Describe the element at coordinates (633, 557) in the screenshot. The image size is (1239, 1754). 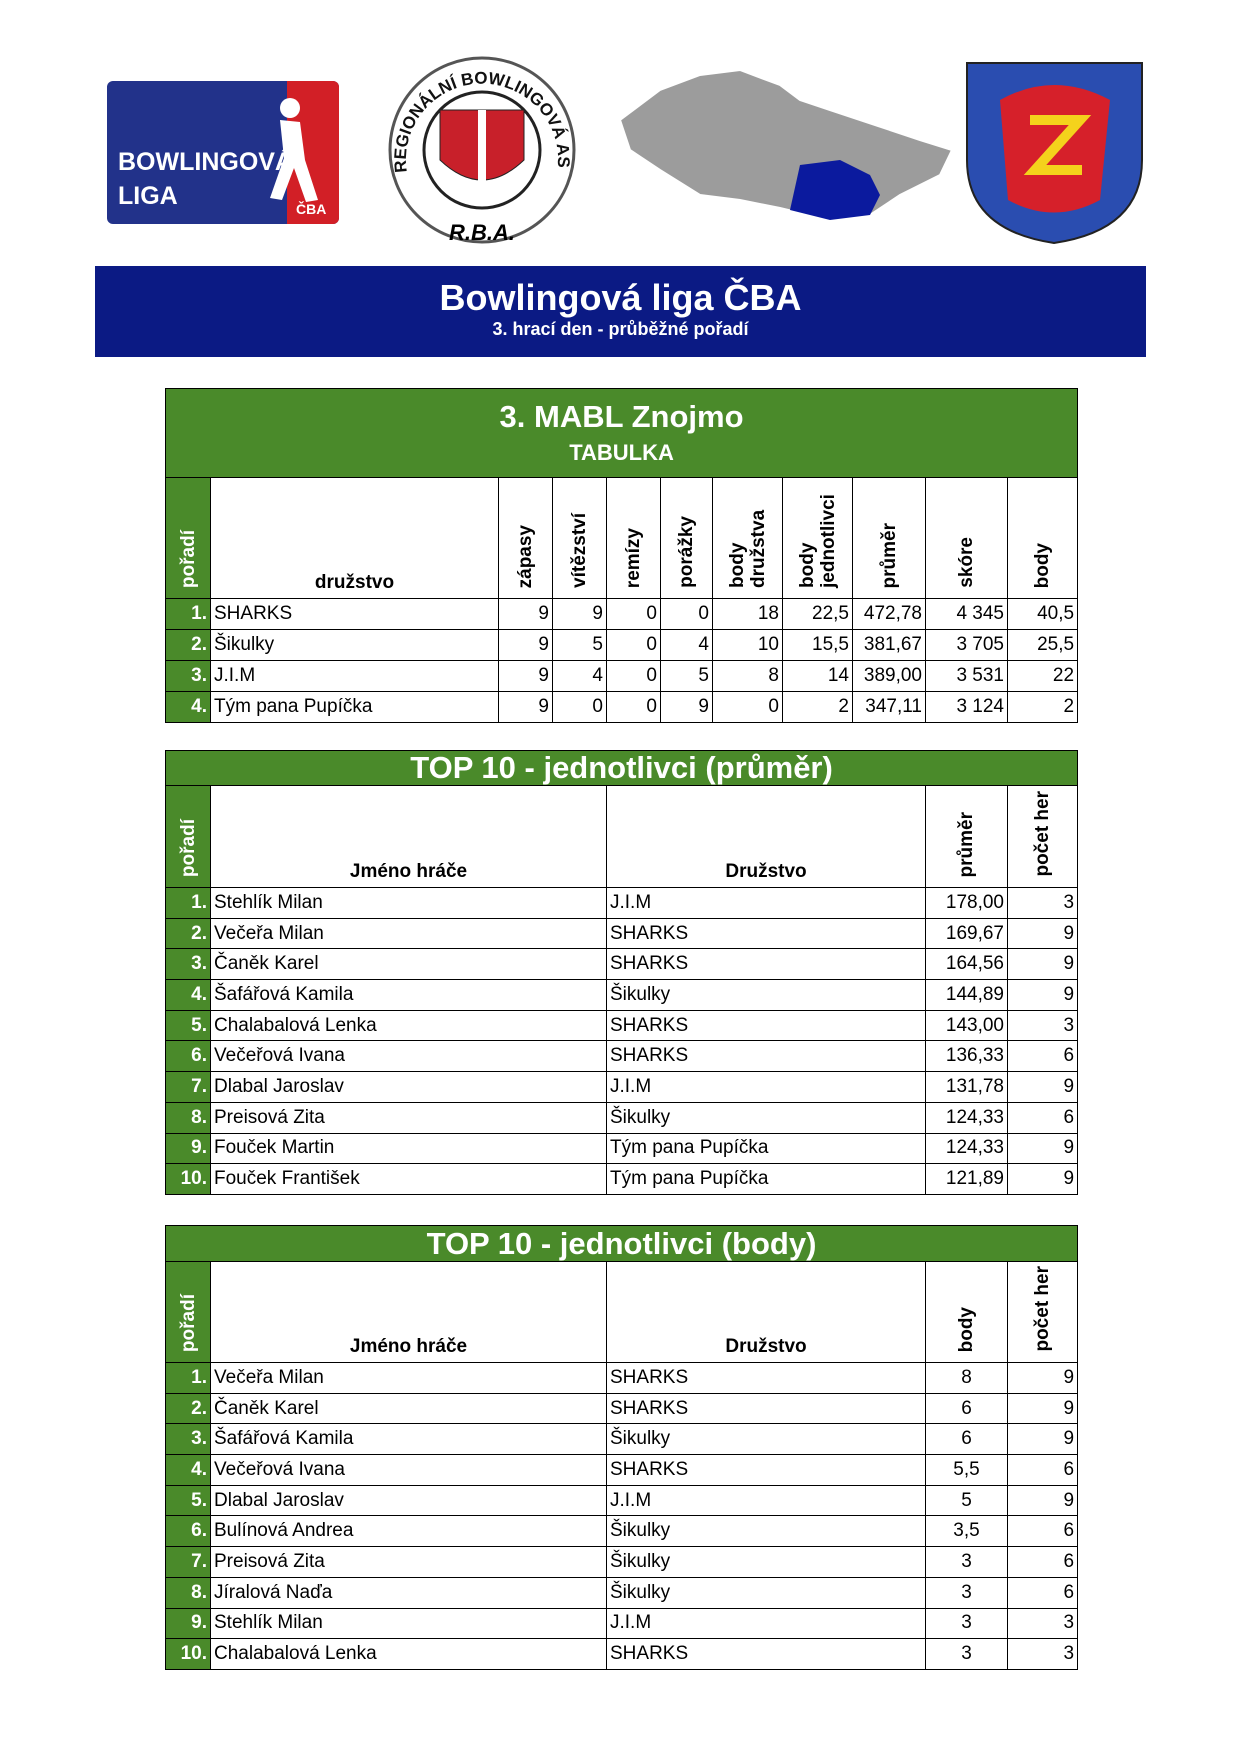
I see `column-header-text: remízy` at that location.